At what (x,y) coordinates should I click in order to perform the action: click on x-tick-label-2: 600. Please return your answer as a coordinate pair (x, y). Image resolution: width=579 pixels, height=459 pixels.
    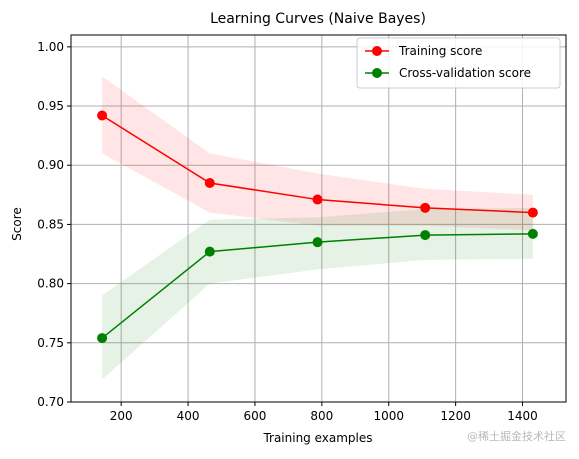
    Looking at the image, I should click on (254, 416).